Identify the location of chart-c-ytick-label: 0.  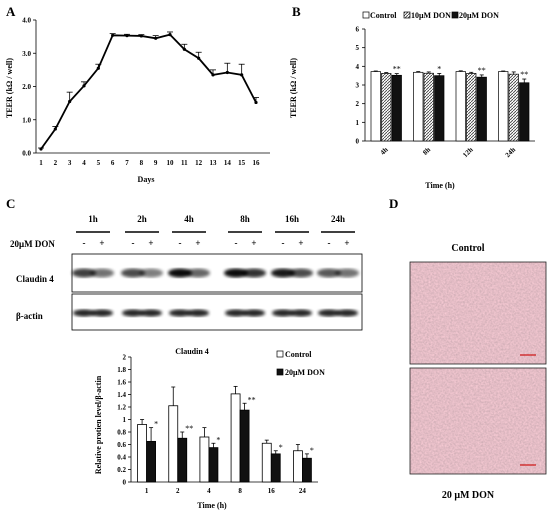
(125, 483).